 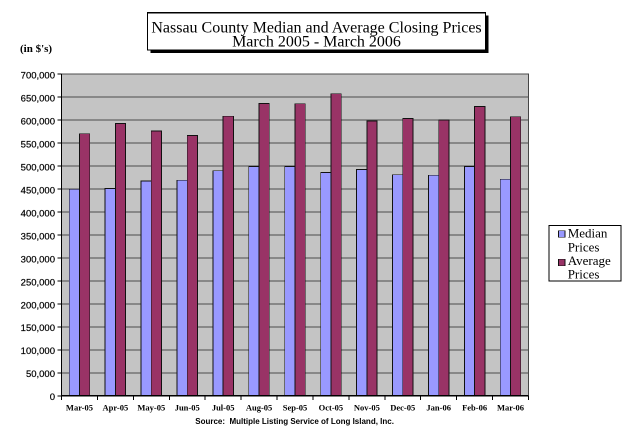 I want to click on svg-text: Mar-06, so click(x=510, y=408).